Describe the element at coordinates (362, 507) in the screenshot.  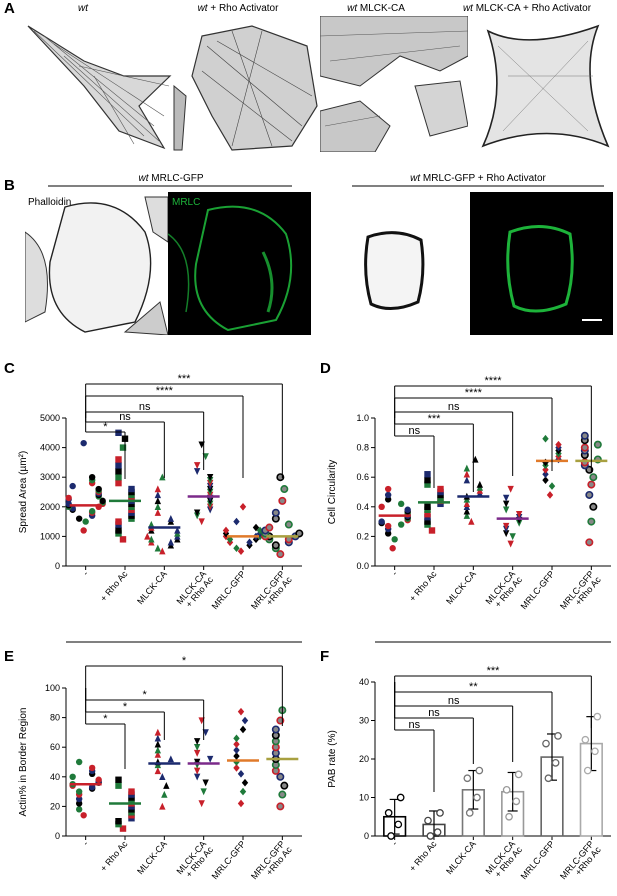
I see `y-tick-label: 0.4` at that location.